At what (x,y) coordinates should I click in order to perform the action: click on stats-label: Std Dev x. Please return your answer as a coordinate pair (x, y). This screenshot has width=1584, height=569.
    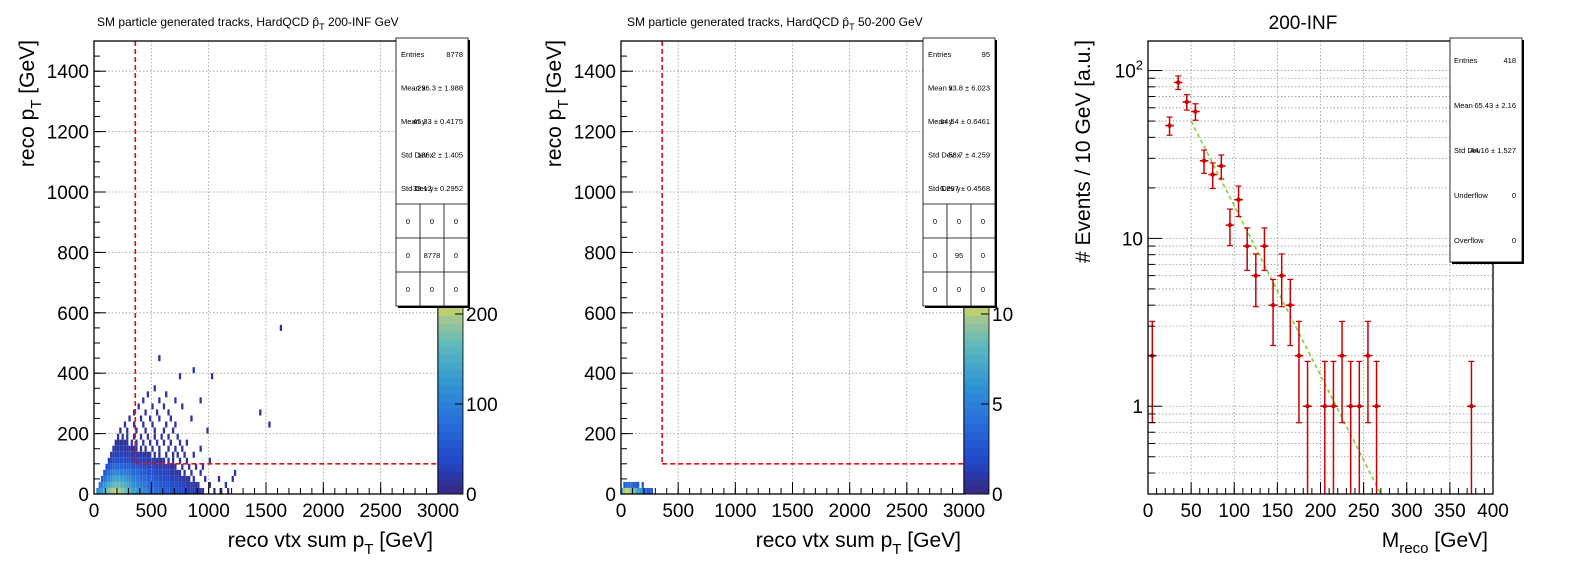
    Looking at the image, I should click on (417, 155).